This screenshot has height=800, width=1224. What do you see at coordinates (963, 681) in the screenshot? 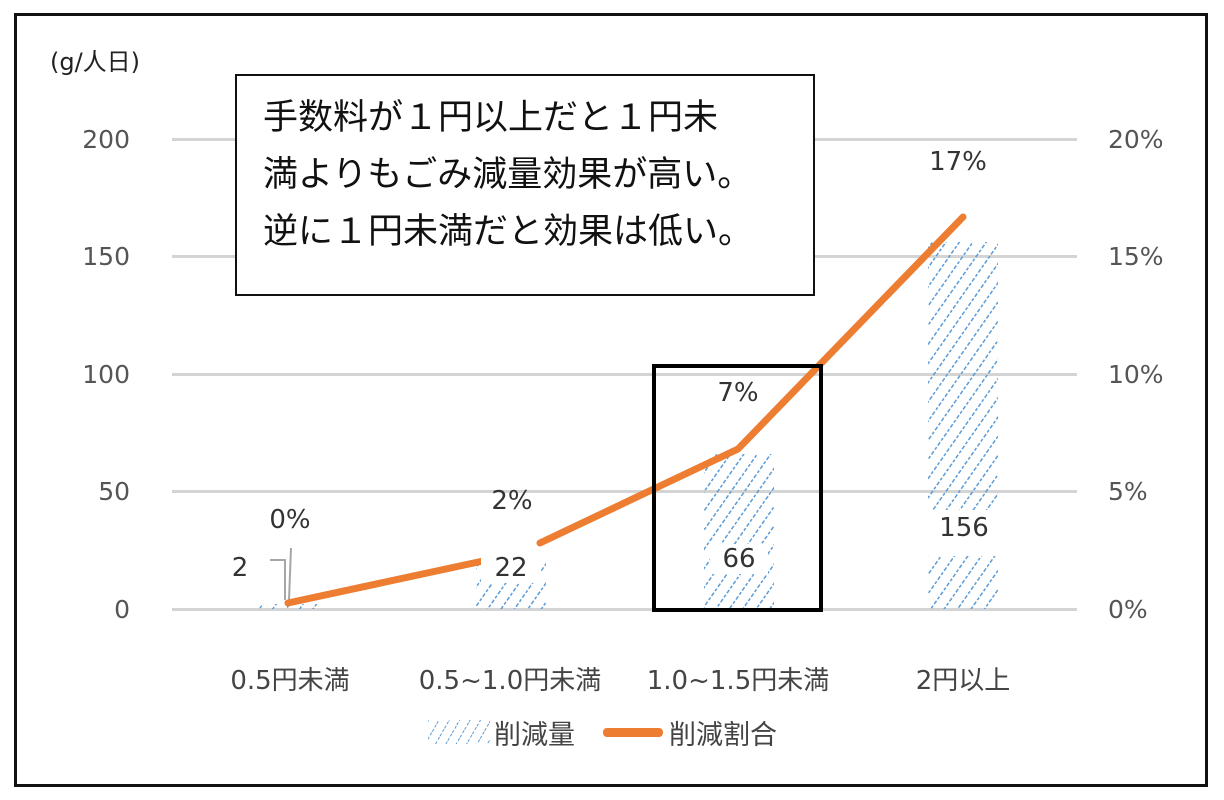
I see `x-category-label: 2円以上` at bounding box center [963, 681].